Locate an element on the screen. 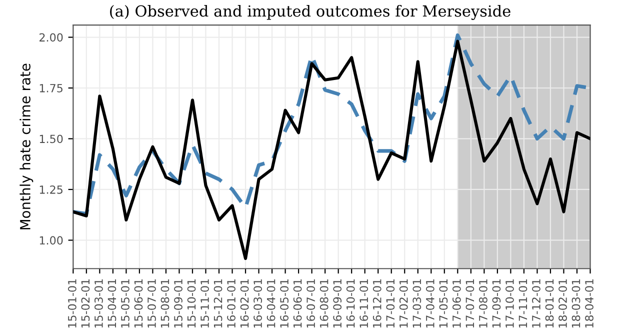 This screenshot has width=620, height=330. x-tick-label: 17-07-01 is located at coordinates (470, 303).